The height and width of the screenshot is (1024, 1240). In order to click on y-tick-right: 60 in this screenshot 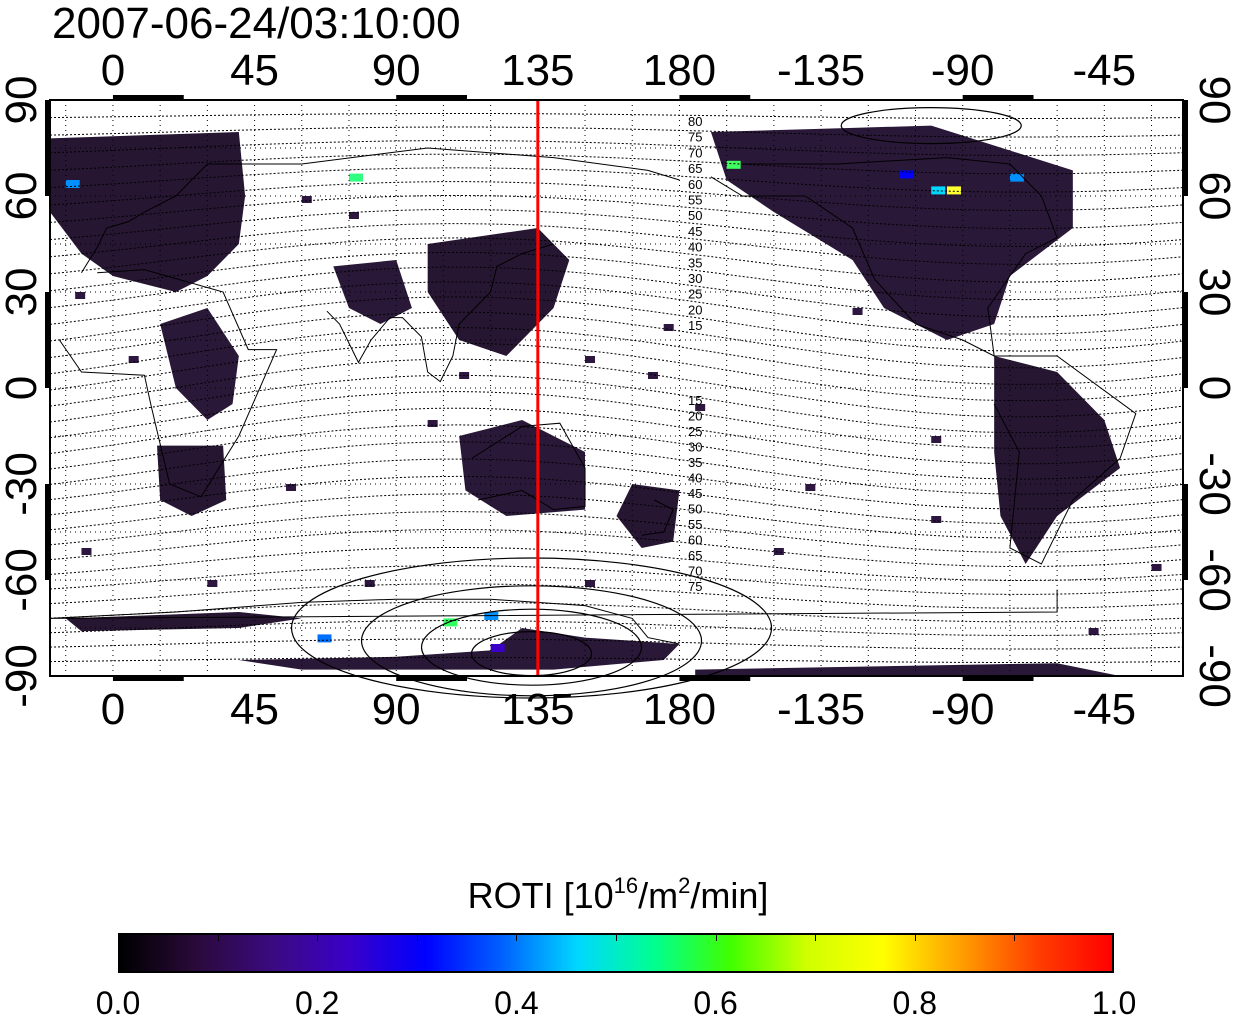, I will do `click(1214, 196)`.